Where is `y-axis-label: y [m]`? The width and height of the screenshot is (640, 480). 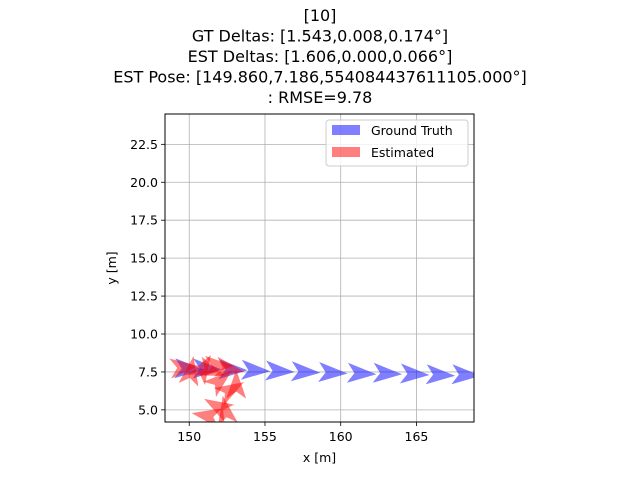
y-axis-label: y [m] is located at coordinates (111, 267).